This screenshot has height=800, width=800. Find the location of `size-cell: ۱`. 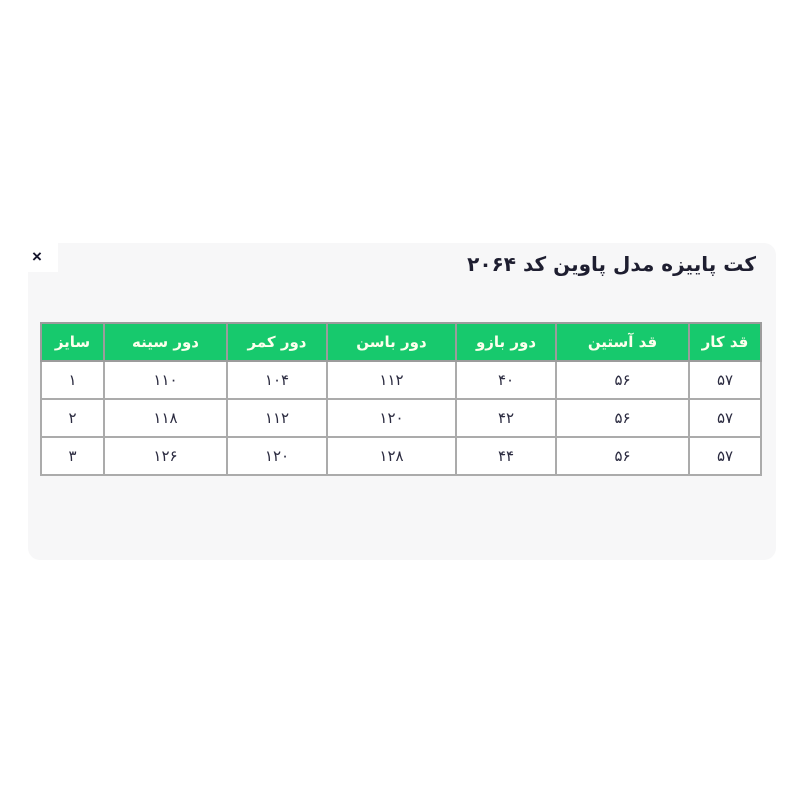

size-cell: ۱ is located at coordinates (72, 380).